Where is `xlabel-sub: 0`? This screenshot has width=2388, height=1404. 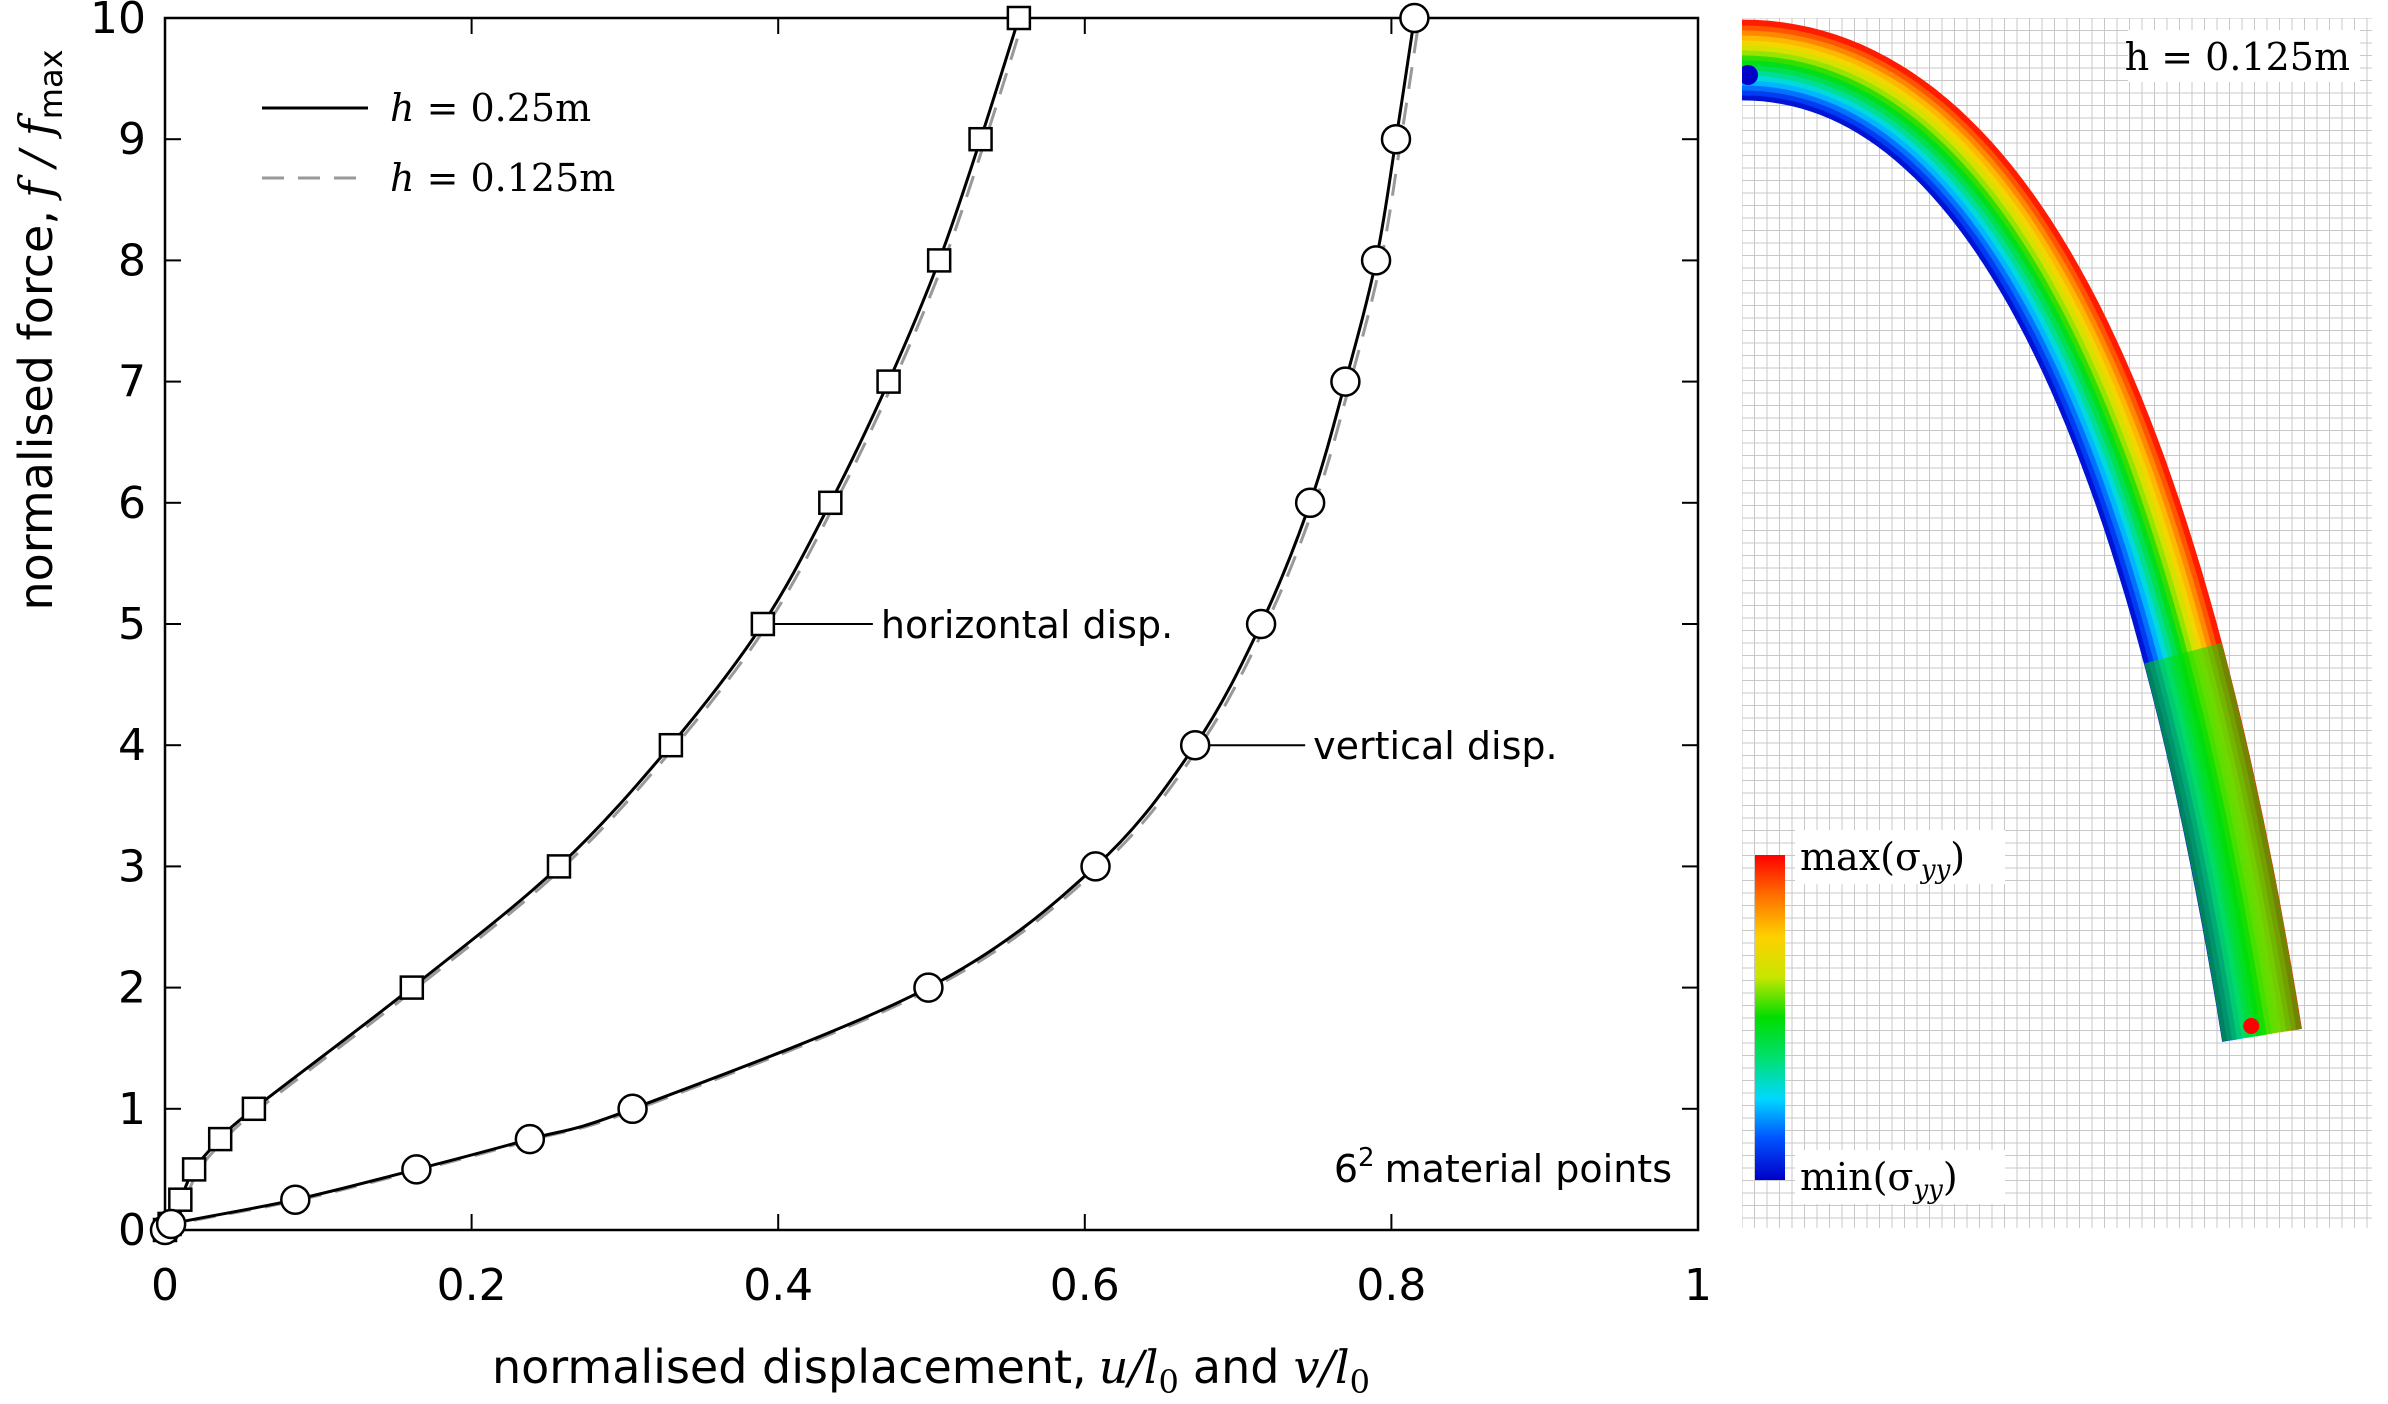
xlabel-sub: 0 is located at coordinates (1169, 1381).